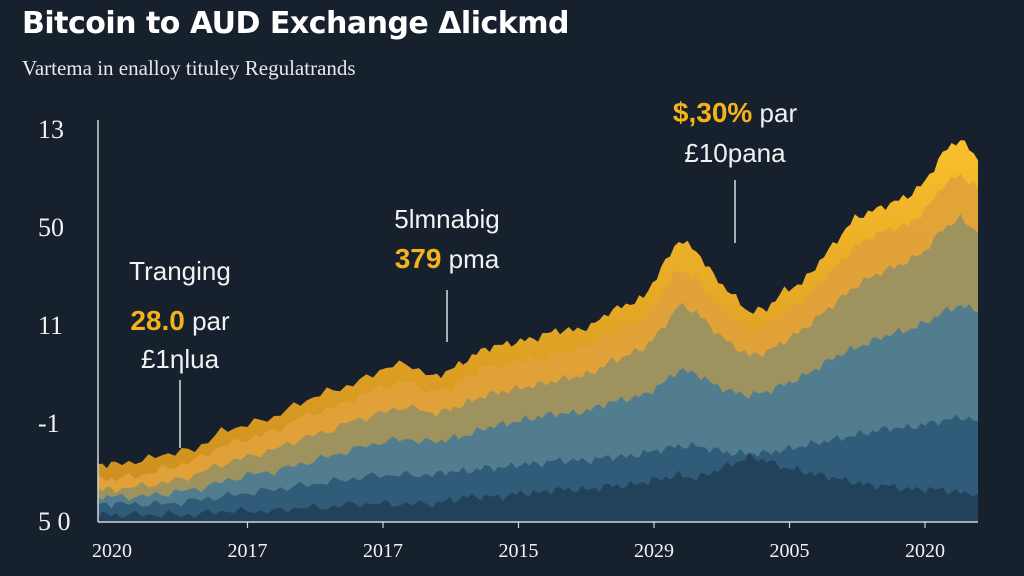 The width and height of the screenshot is (1024, 576). I want to click on annotation-sublabel: £10pana, so click(735, 153).